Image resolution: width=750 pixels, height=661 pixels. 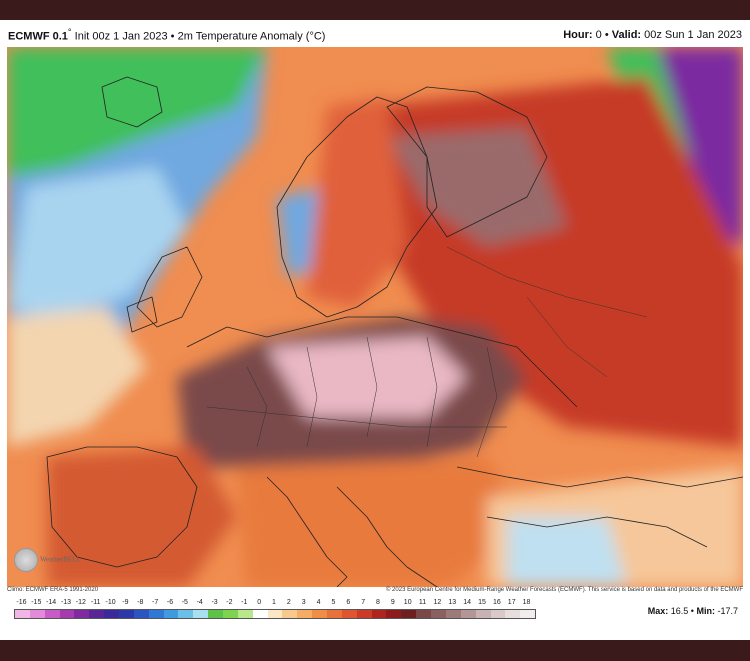 What do you see at coordinates (482, 602) in the screenshot?
I see `colorbar-tick-label: 15` at bounding box center [482, 602].